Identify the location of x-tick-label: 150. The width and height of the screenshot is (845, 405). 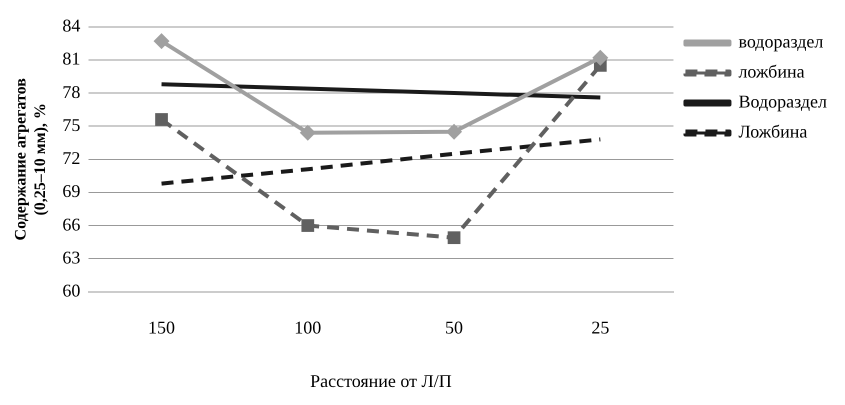
(162, 327).